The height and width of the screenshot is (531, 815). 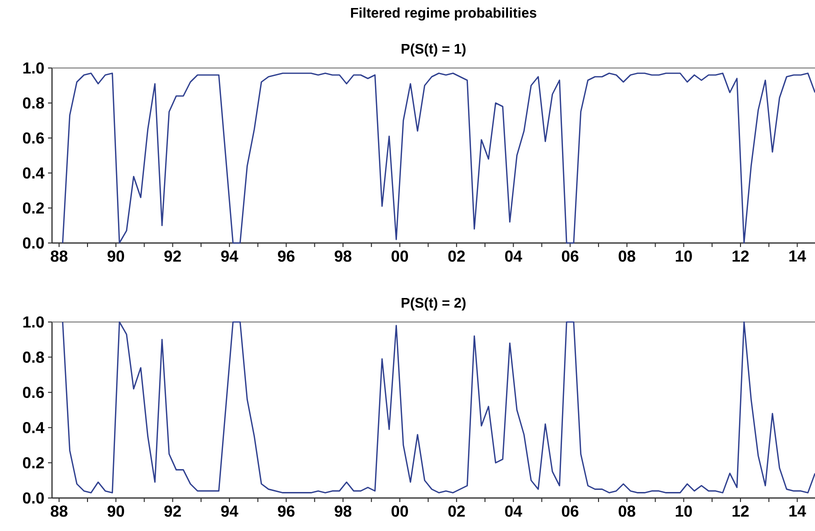 I want to click on chart-subtitle: P(S(t) = 1), so click(x=434, y=49).